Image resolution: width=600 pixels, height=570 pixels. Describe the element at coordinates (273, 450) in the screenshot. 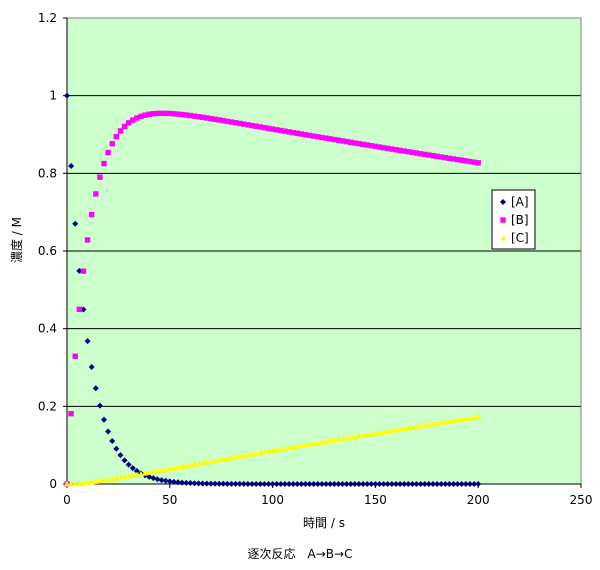

I see `series-C` at that location.